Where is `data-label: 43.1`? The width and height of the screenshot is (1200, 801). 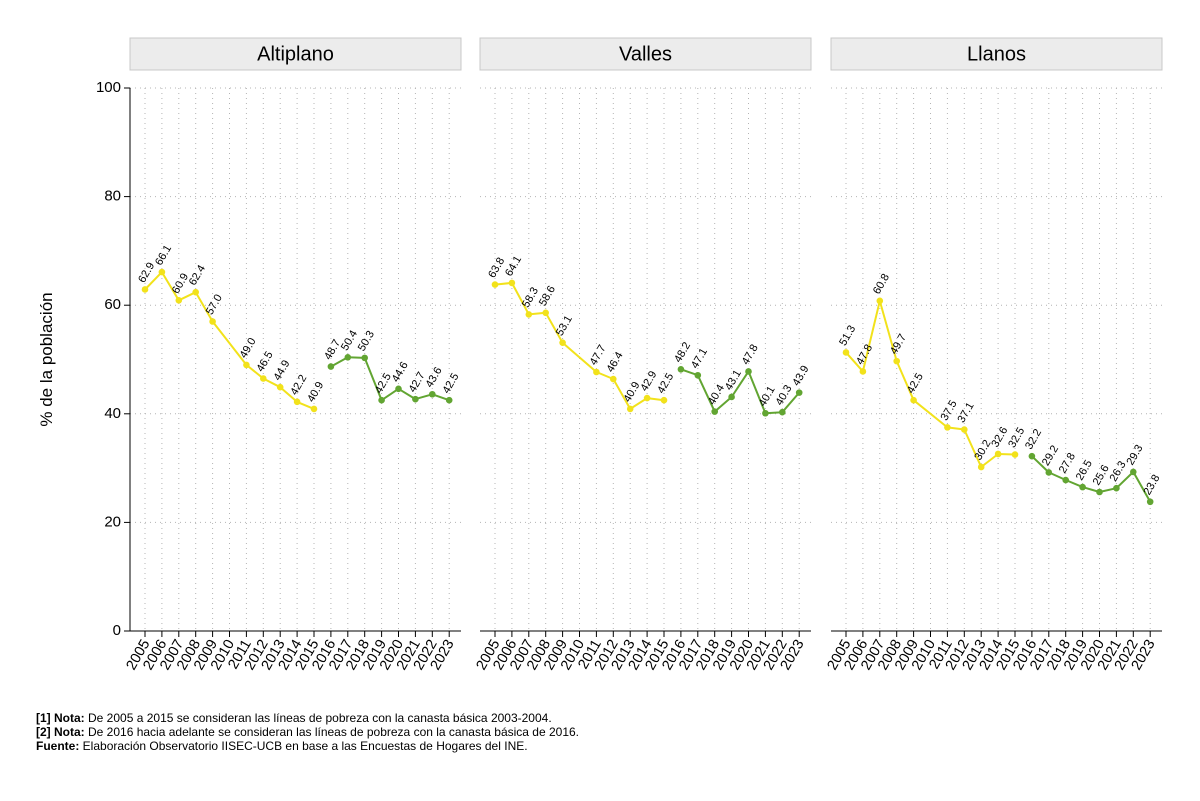 data-label: 43.1 is located at coordinates (733, 380).